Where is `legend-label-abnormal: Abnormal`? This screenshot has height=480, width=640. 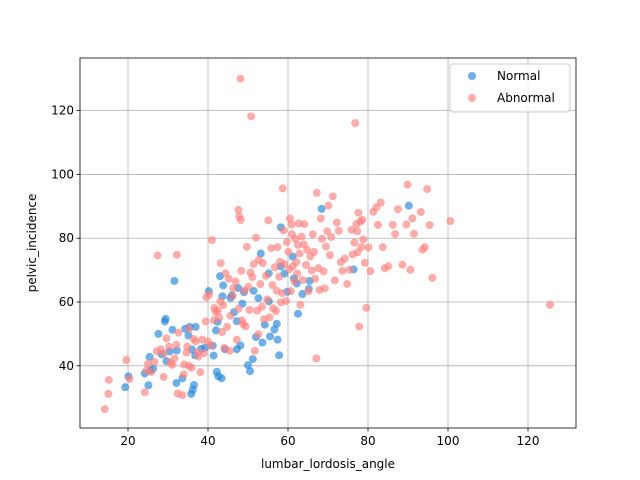
legend-label-abnormal: Abnormal is located at coordinates (526, 98).